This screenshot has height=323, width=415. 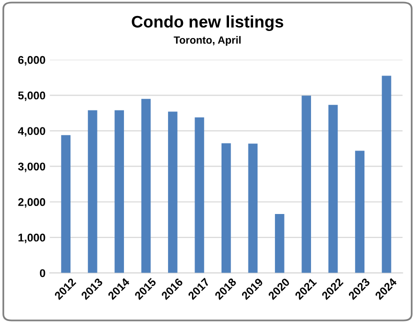 I want to click on y-tick-label: 0, so click(x=43, y=273).